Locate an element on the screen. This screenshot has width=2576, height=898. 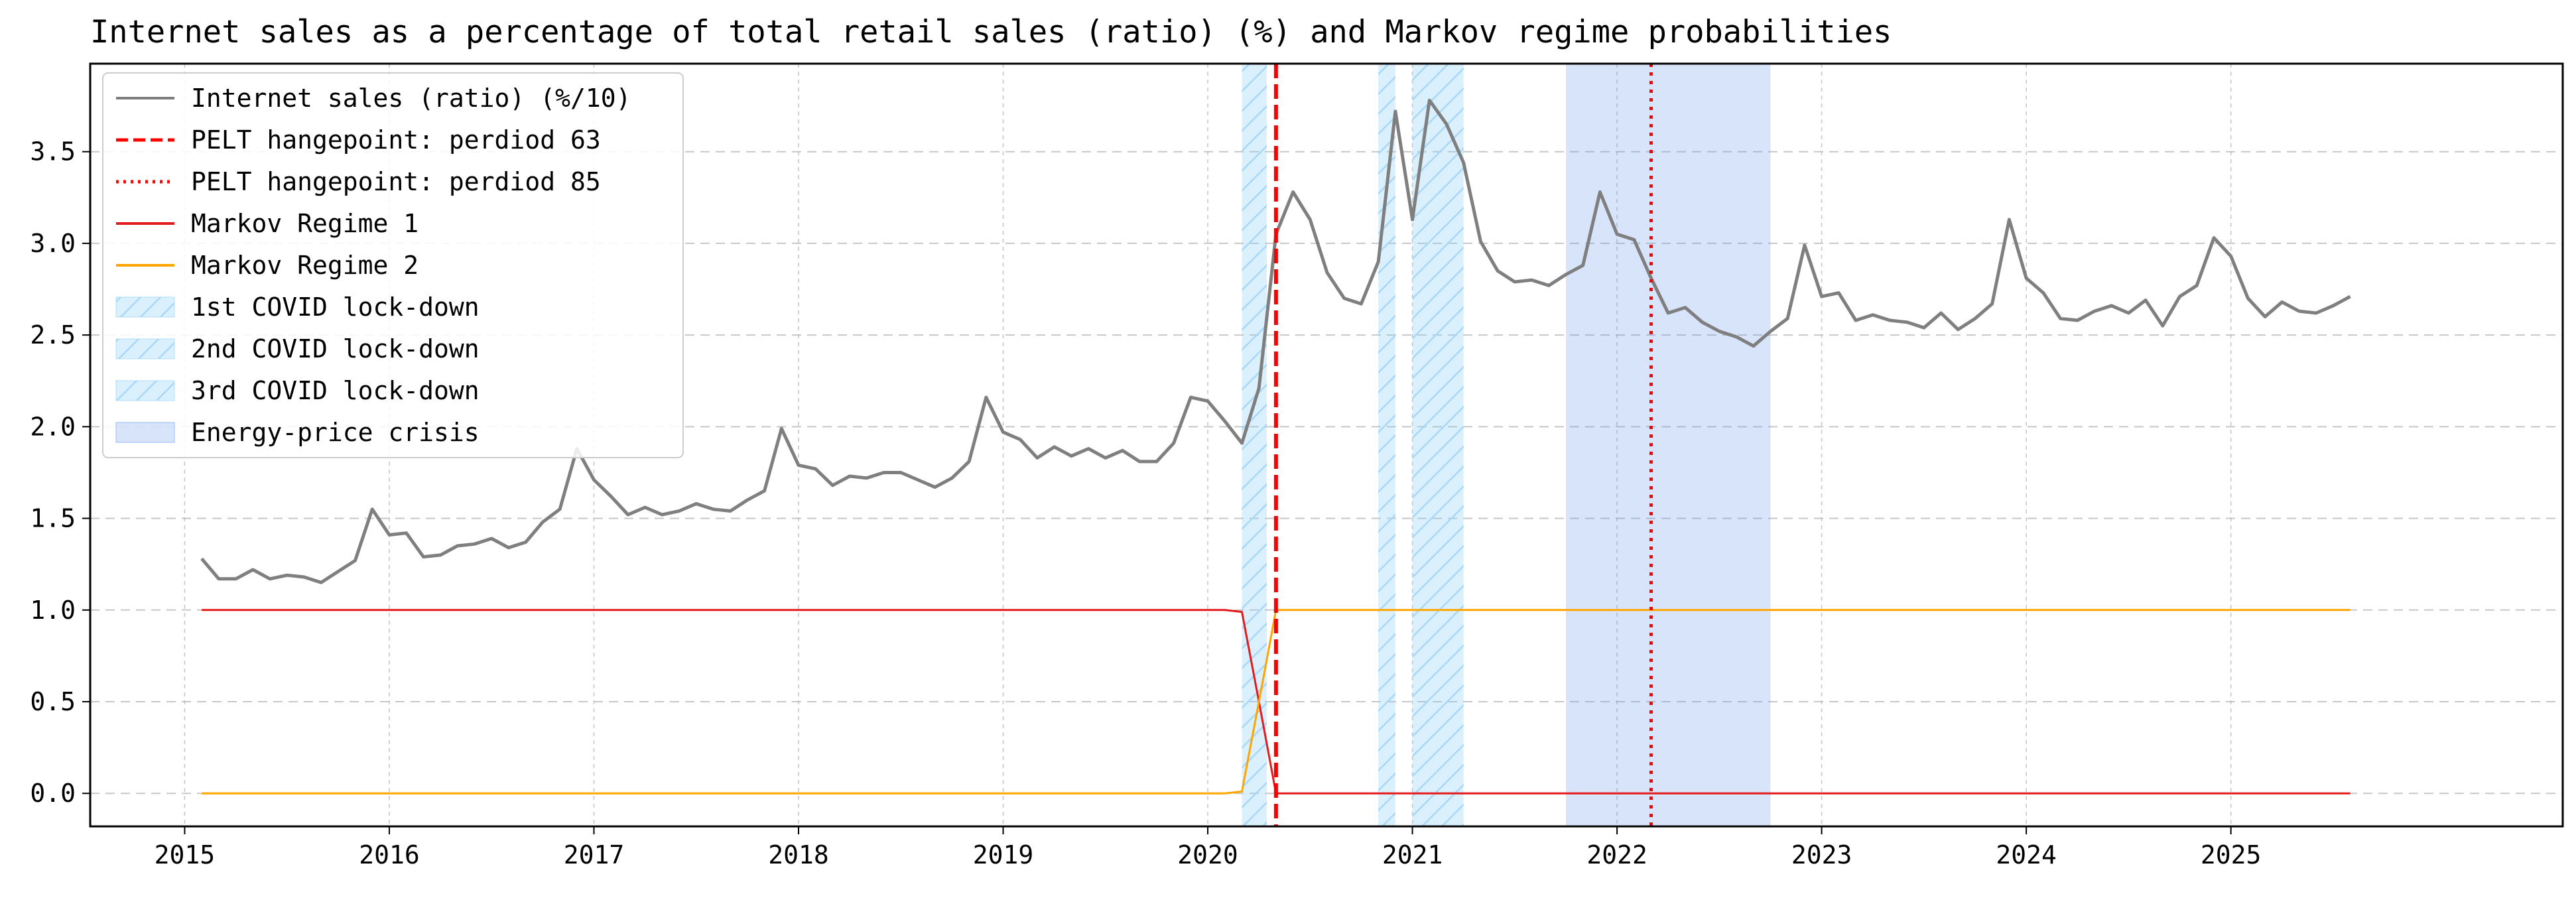
legend-label-energy-price-crisis: Energy-price crisis is located at coordinates (336, 432).